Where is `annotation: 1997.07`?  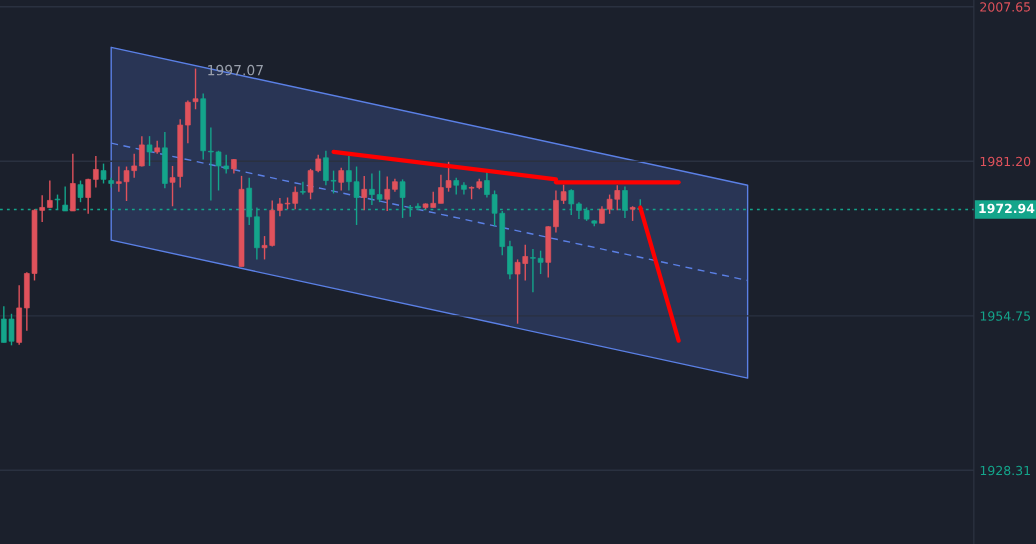
annotation: 1997.07 is located at coordinates (235, 70).